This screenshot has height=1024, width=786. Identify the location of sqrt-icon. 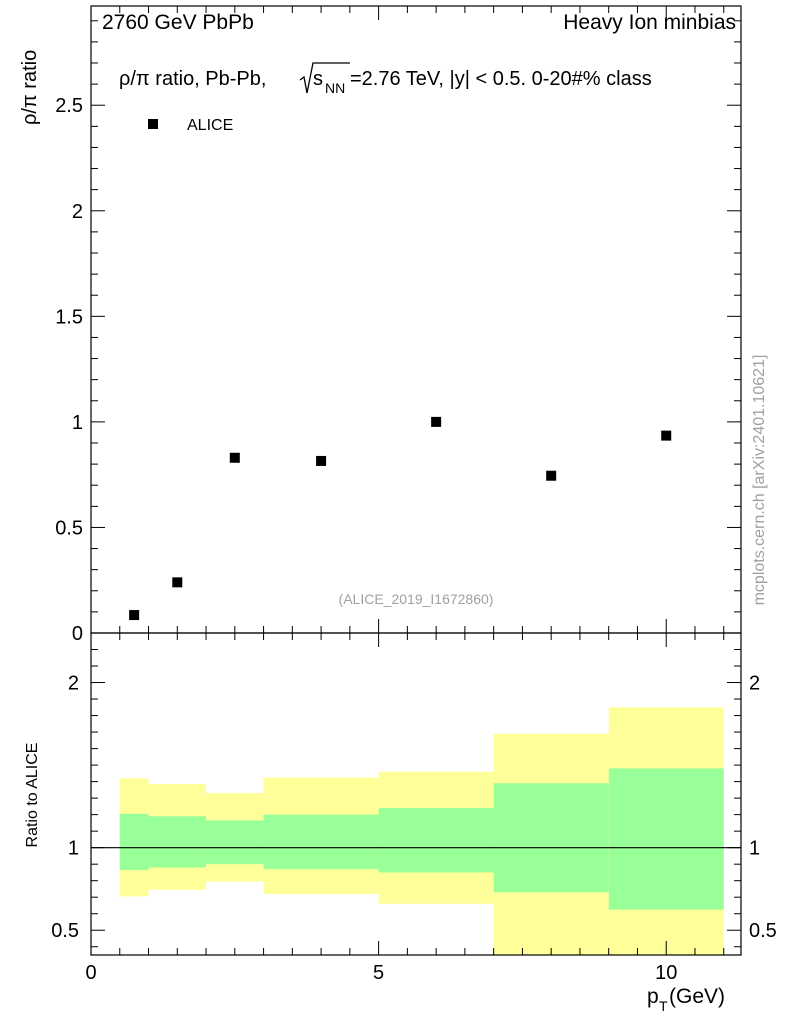
(324, 78).